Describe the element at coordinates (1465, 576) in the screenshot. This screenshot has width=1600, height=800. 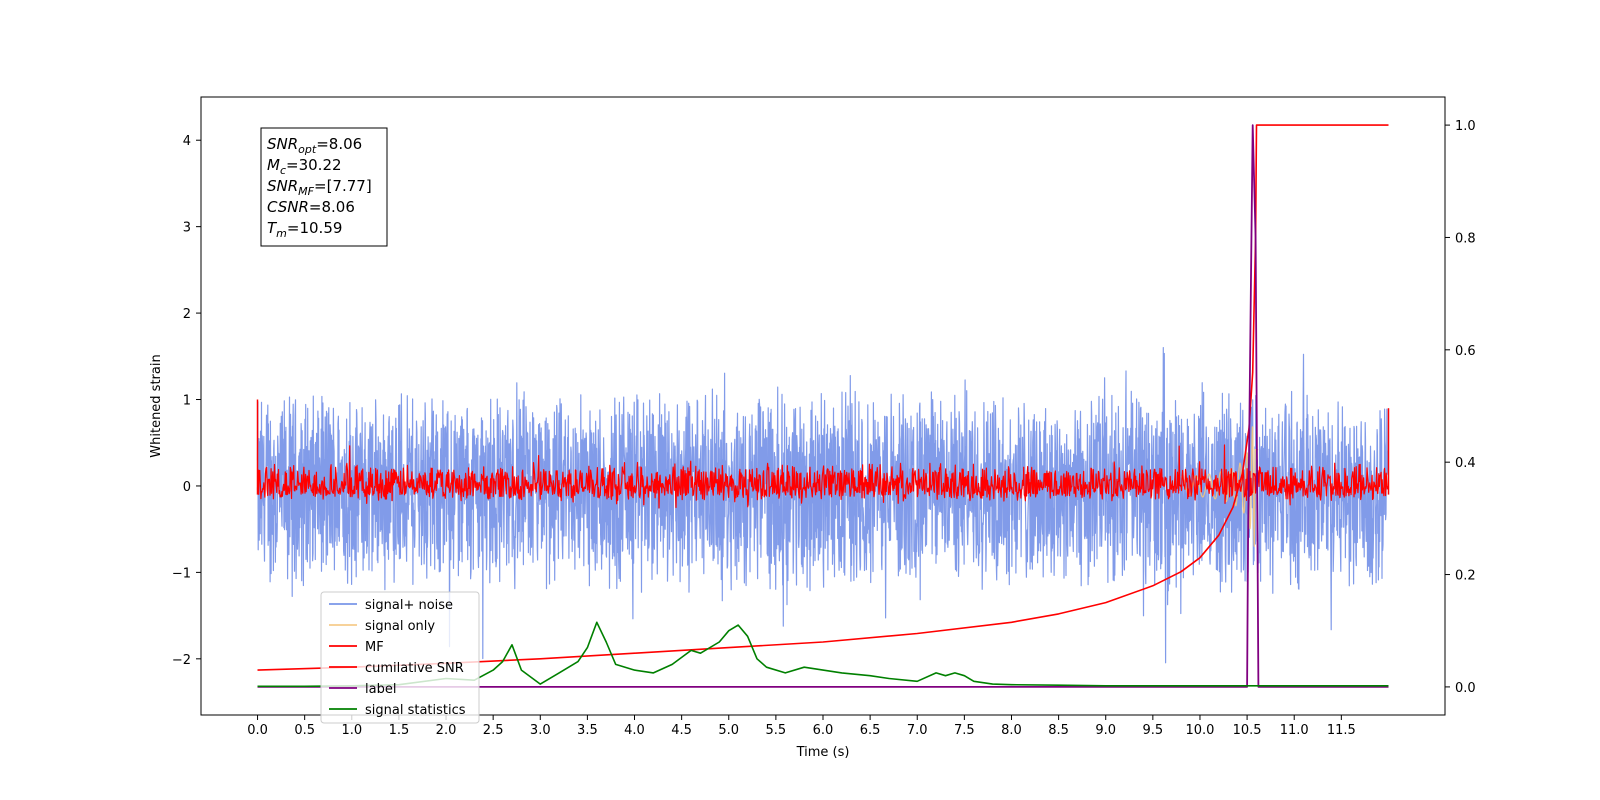
I see `y2-tick-label: 0.2` at that location.